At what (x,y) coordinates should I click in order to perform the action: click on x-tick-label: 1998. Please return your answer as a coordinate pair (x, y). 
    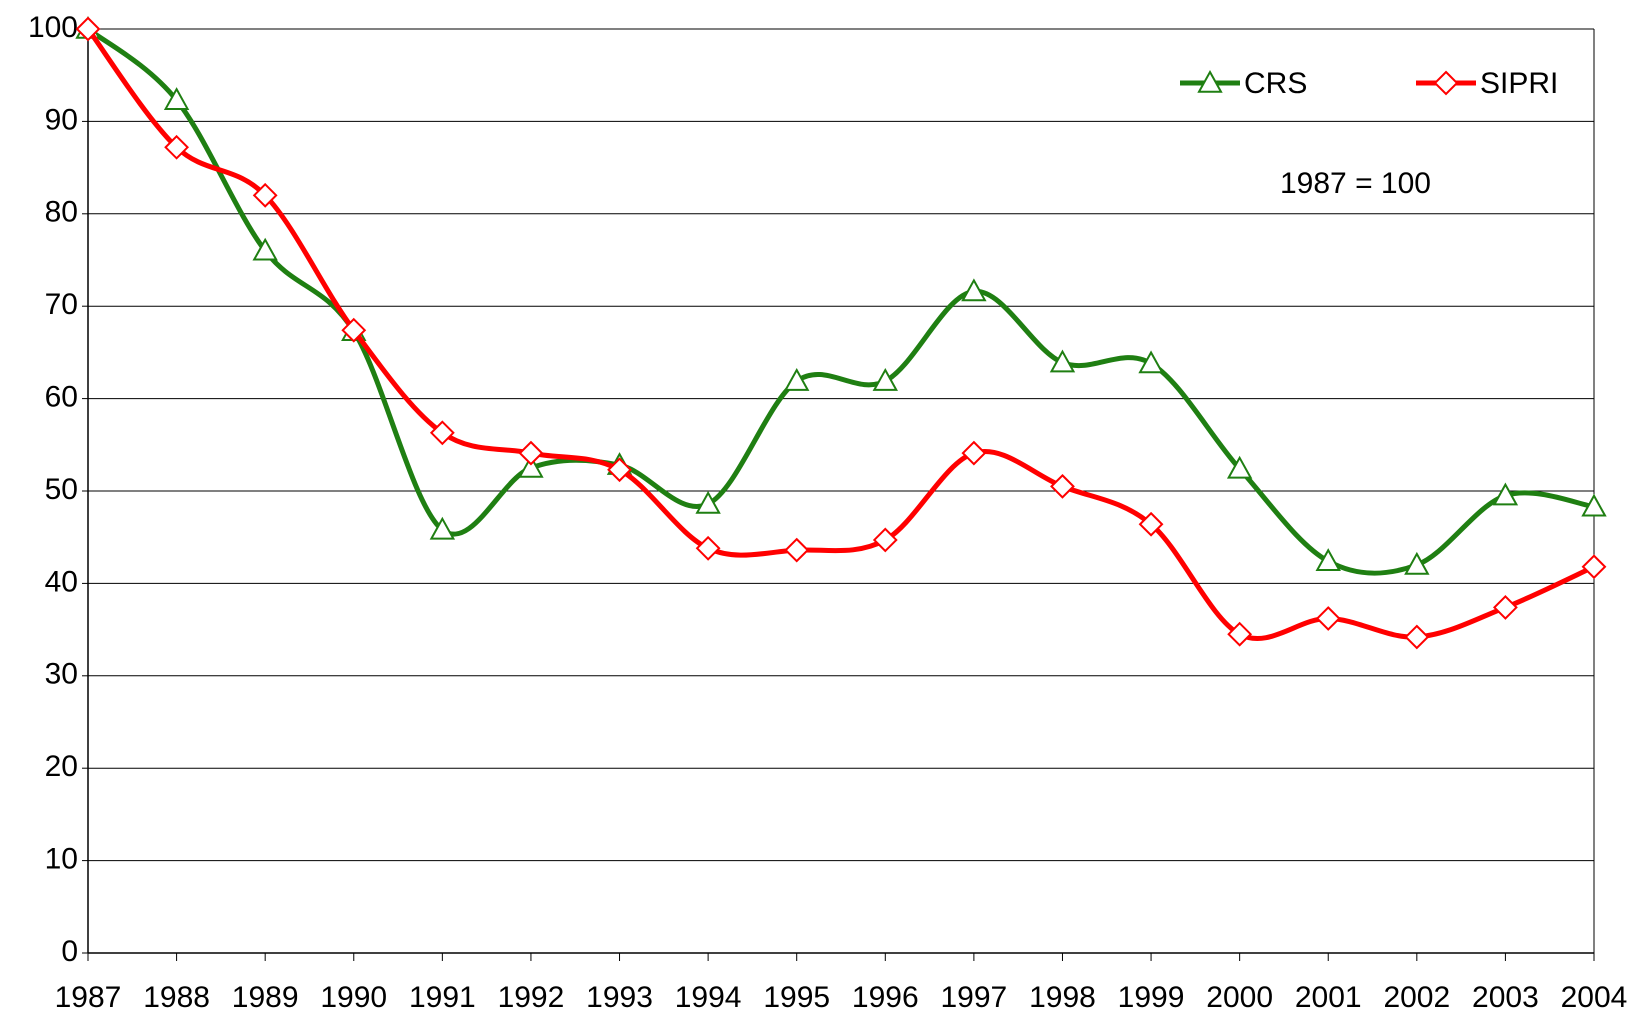
    Looking at the image, I should click on (1062, 997).